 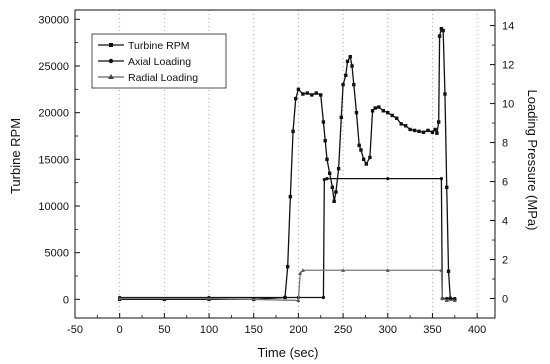 I want to click on legend: Turbine RPM Axial Loading Radial Loading, so click(x=159, y=61).